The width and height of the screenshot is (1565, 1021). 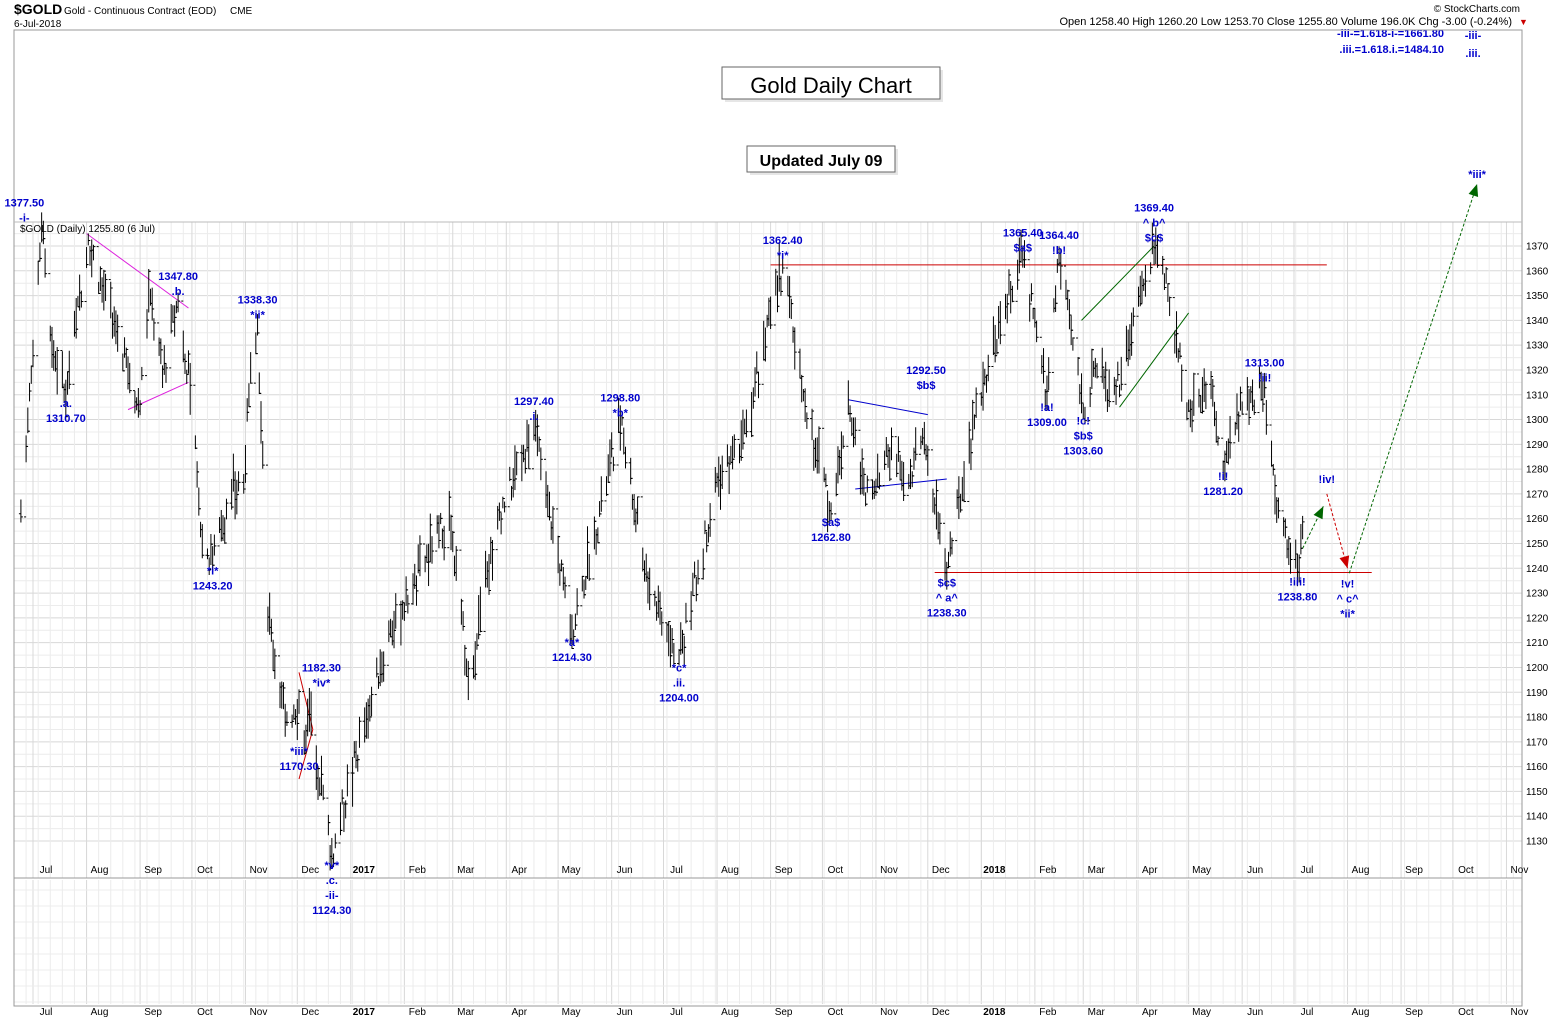 I want to click on wave-label-line: 1170.30, so click(x=298, y=767).